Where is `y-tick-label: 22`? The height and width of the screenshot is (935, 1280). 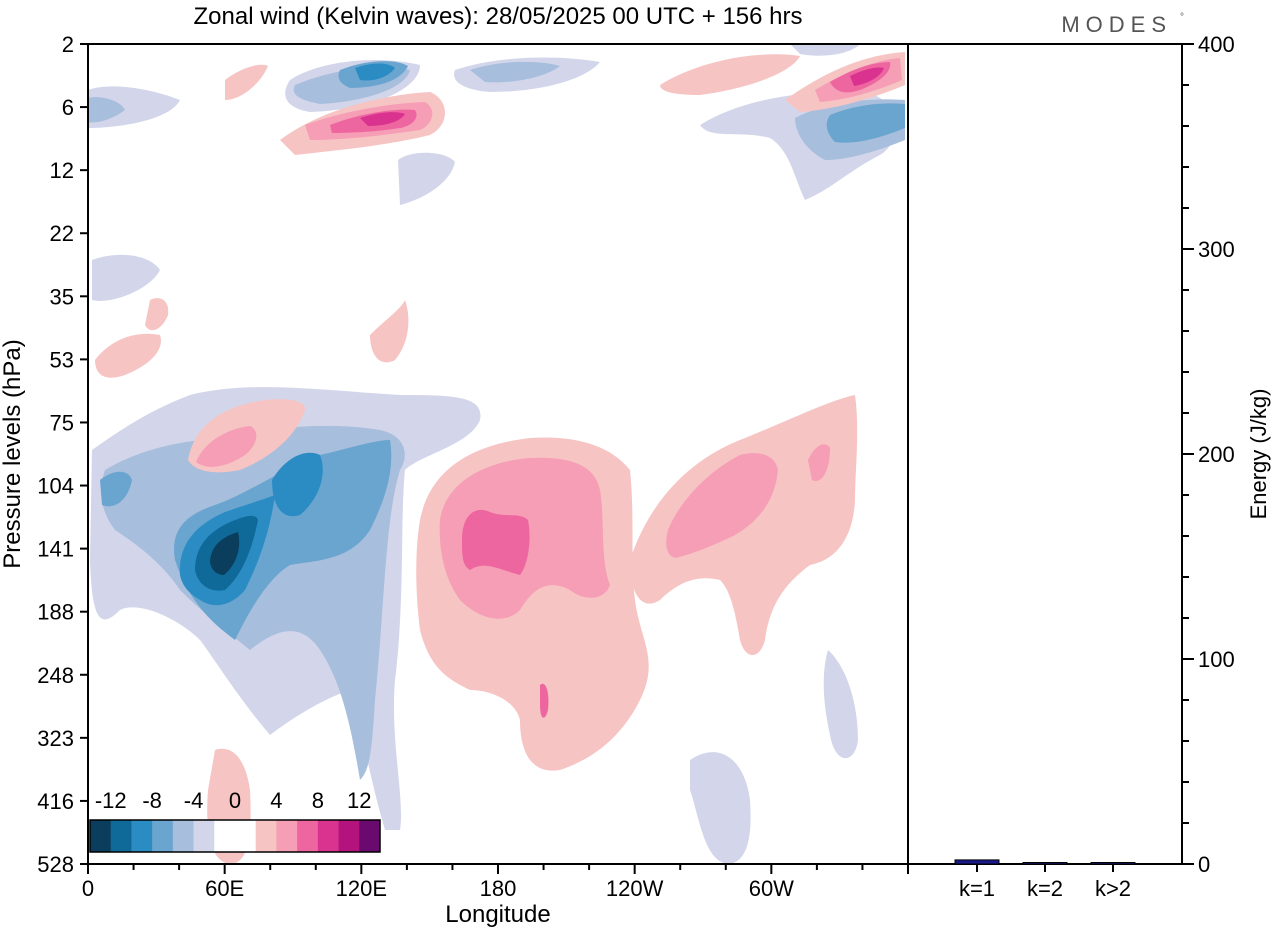
y-tick-label: 22 is located at coordinates (62, 233).